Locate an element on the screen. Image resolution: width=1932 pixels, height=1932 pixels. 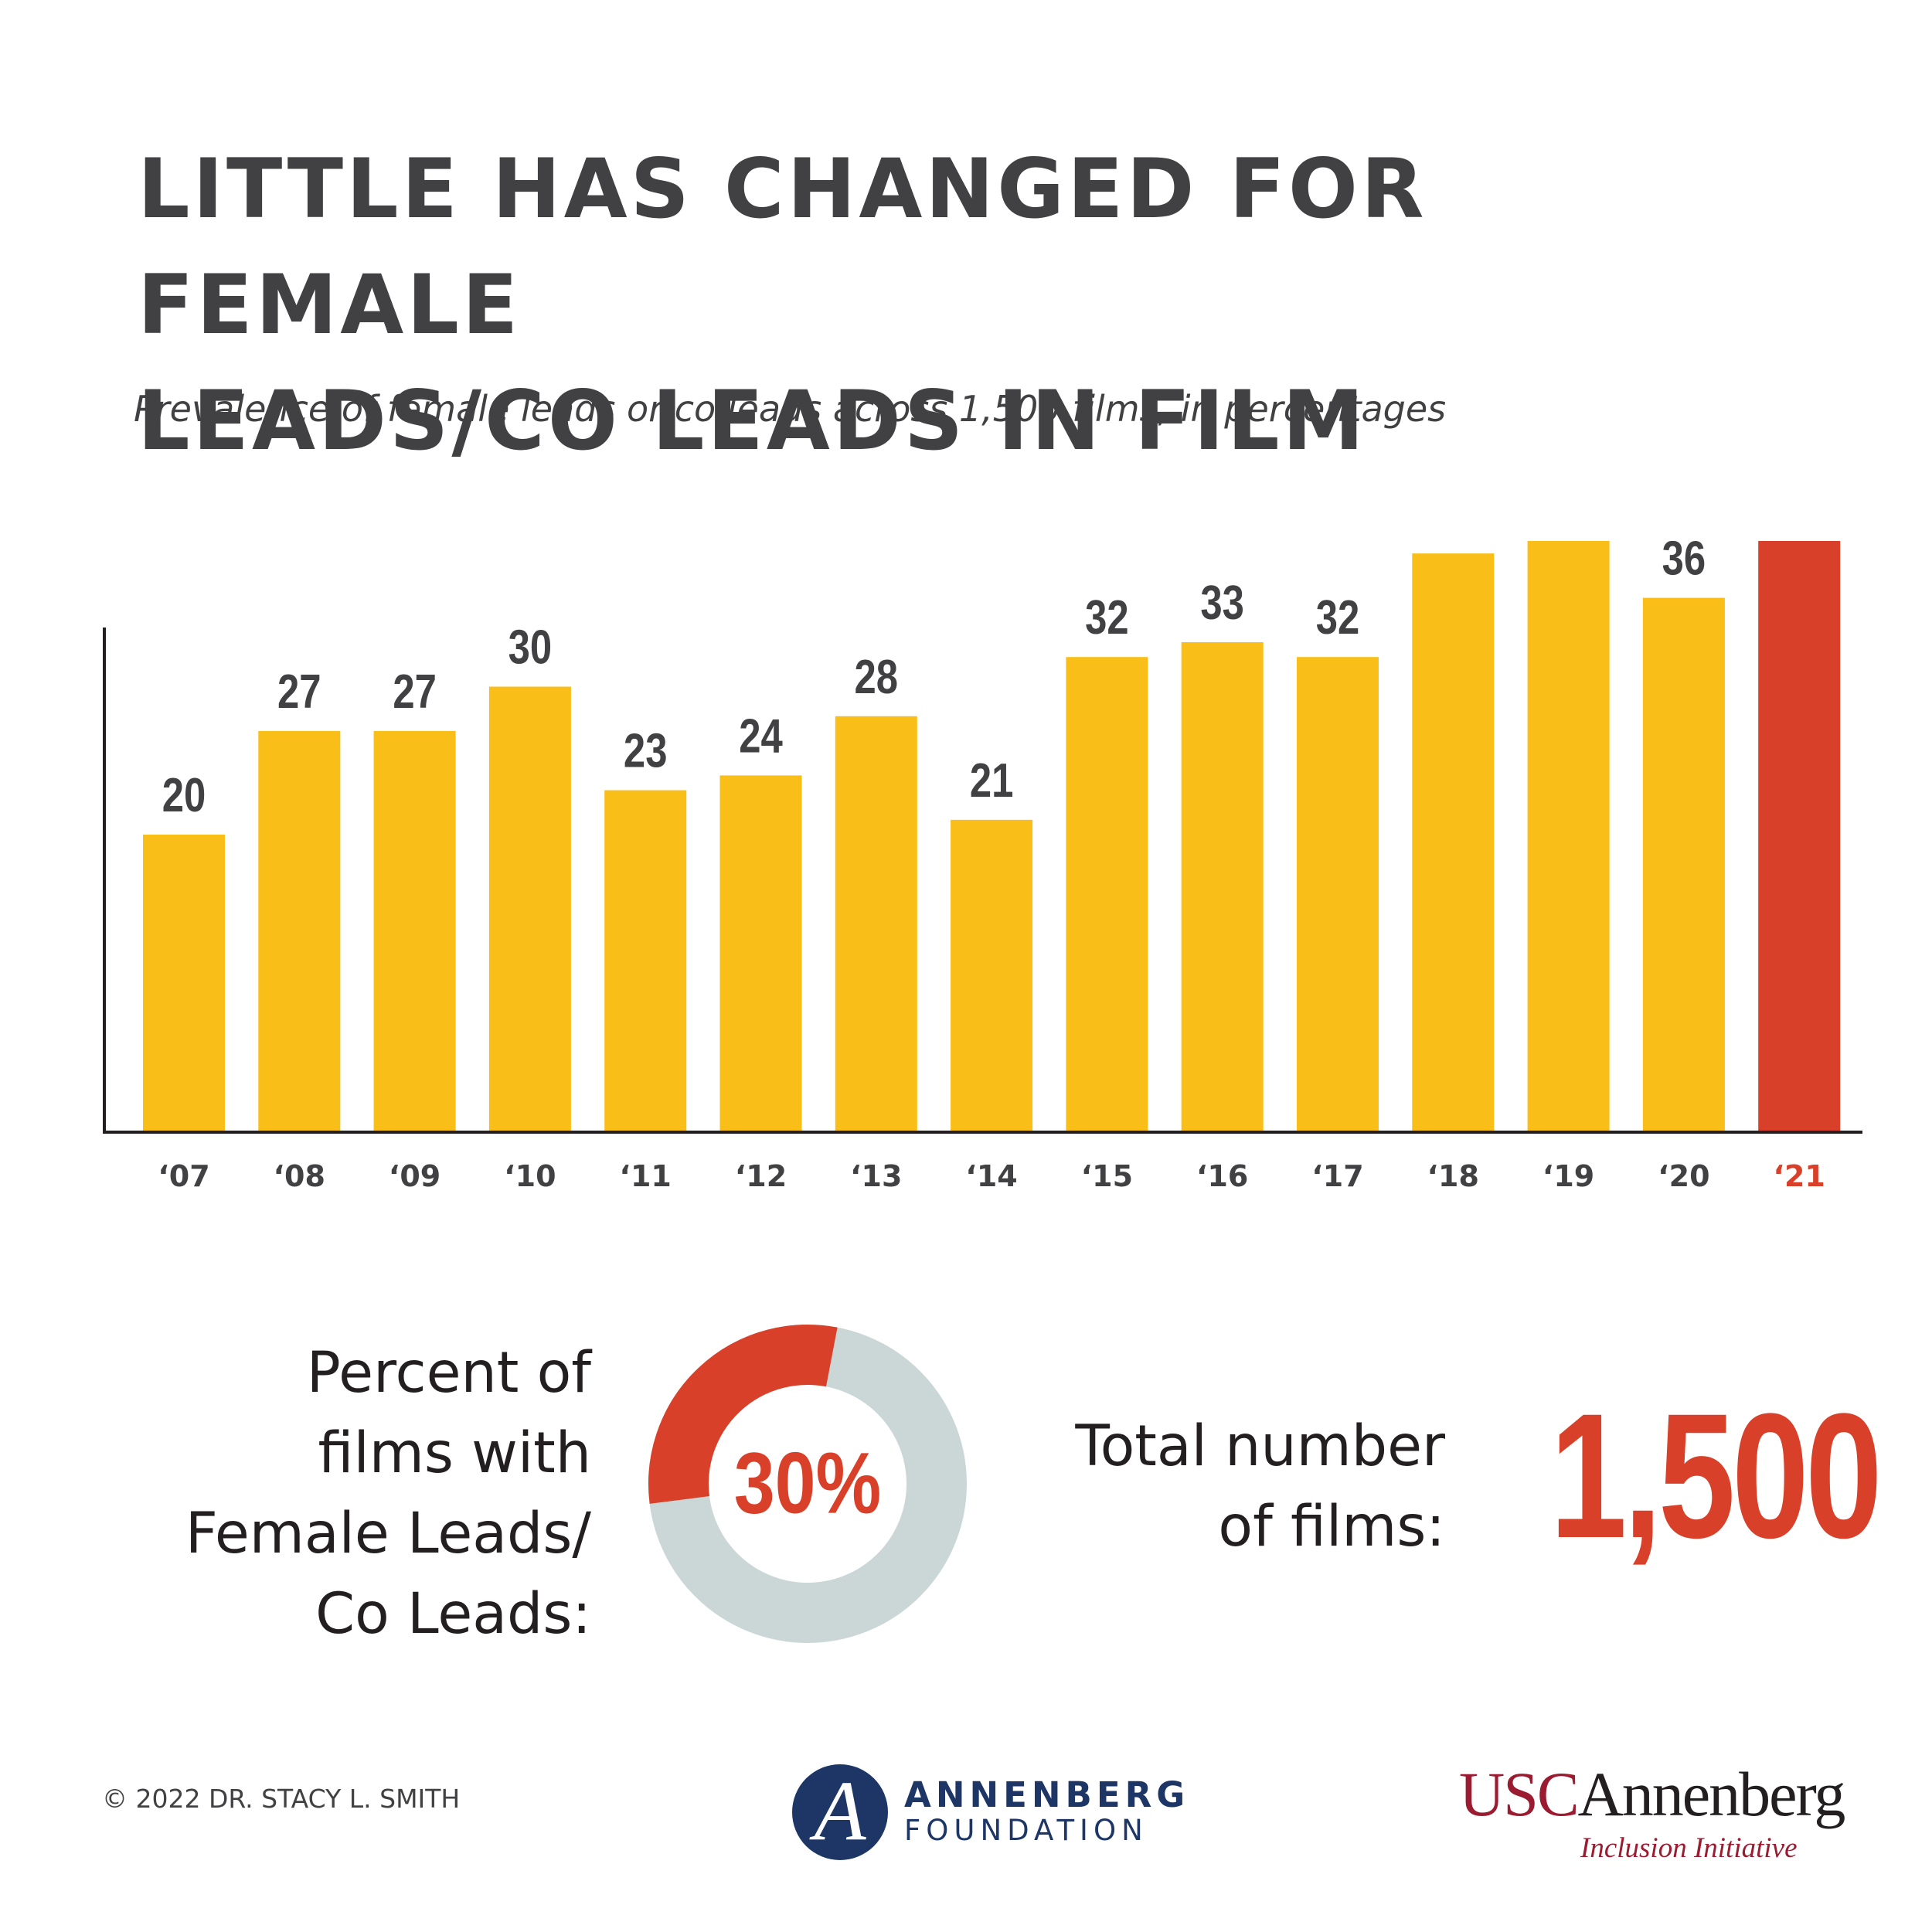
x-tick-label: ‘21 is located at coordinates (1799, 1176).